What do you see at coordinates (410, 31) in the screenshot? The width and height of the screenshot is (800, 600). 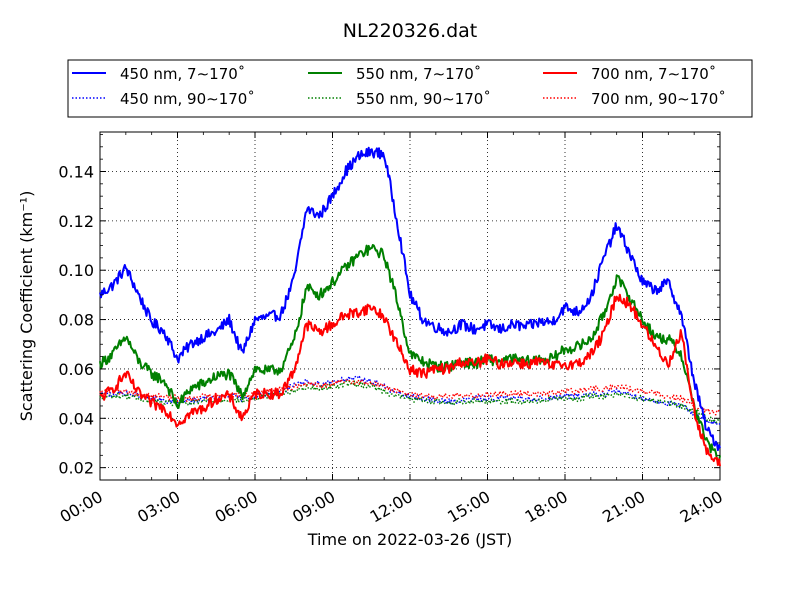 I see `chart-title: NL220326.dat` at bounding box center [410, 31].